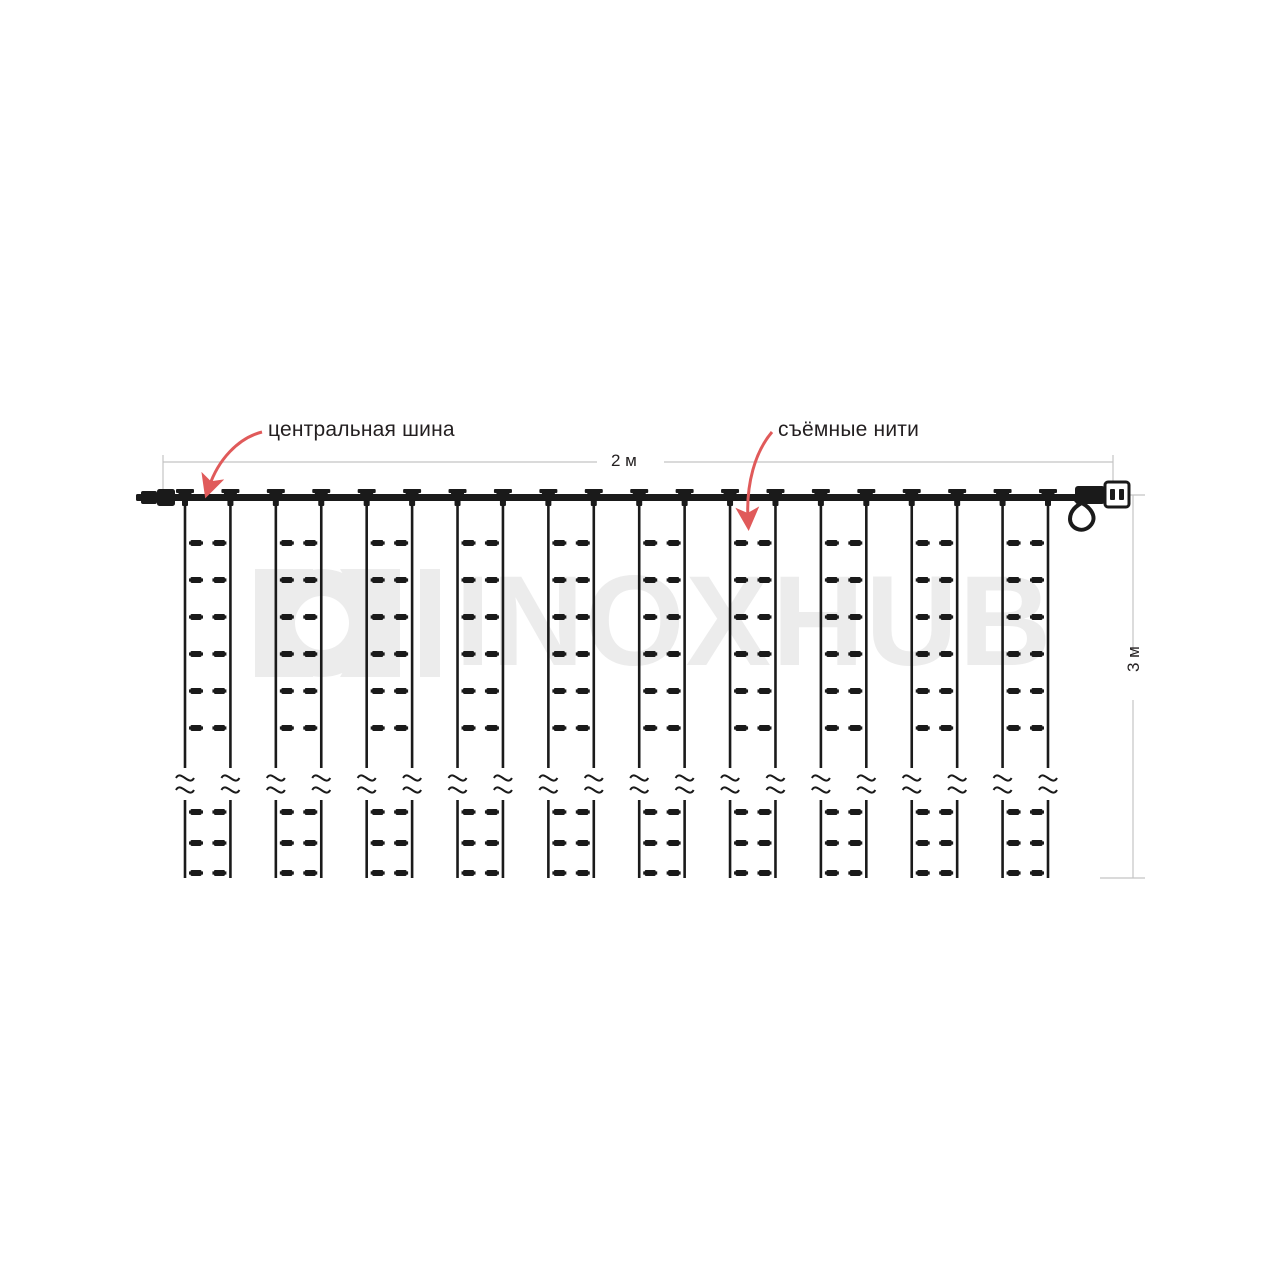 The image size is (1280, 1279). I want to click on right-connector, so click(1099, 506).